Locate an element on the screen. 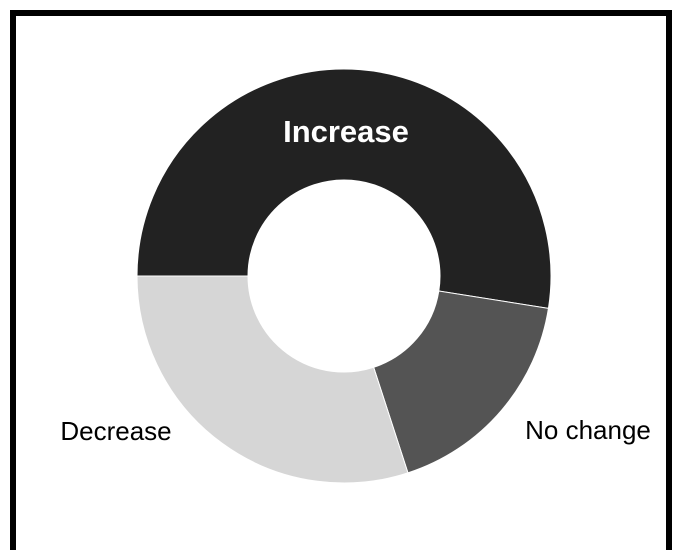  label-no-change: No change is located at coordinates (588, 430).